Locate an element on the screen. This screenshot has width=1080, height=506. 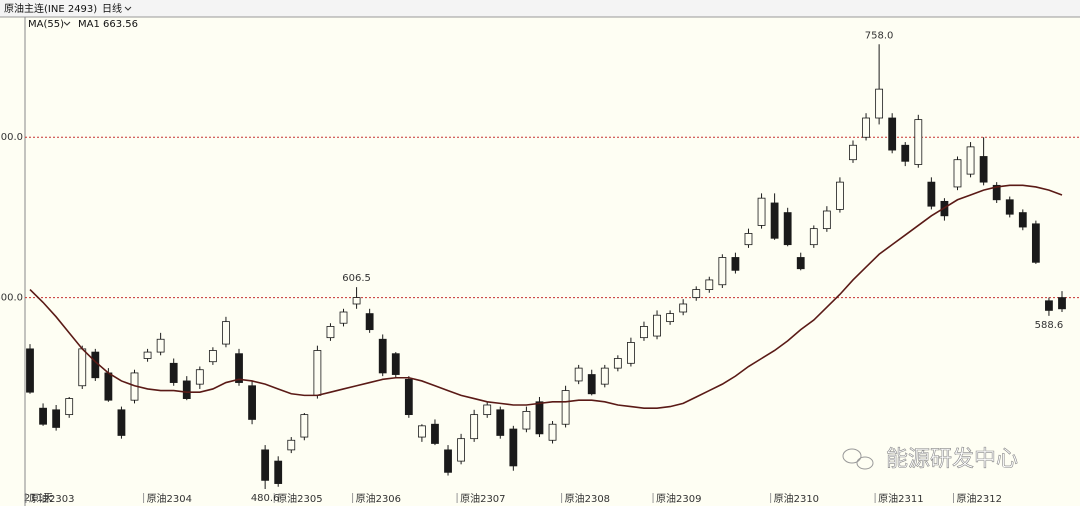
indicator-value: MA1 663.56 is located at coordinates (108, 24).